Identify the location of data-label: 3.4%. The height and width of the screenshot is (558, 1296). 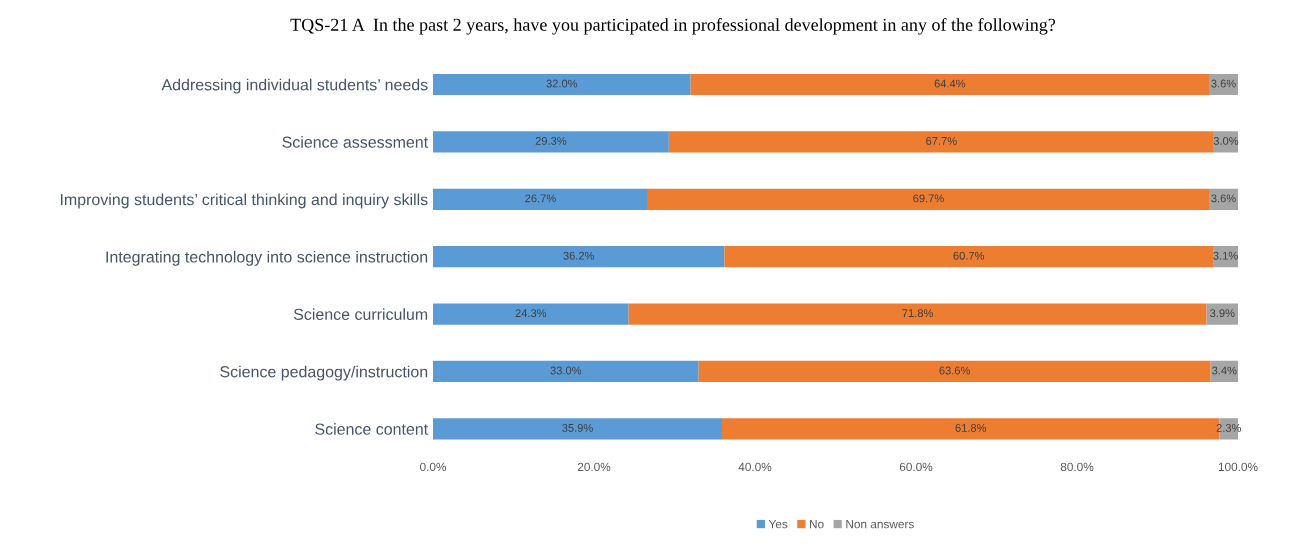
(1224, 370).